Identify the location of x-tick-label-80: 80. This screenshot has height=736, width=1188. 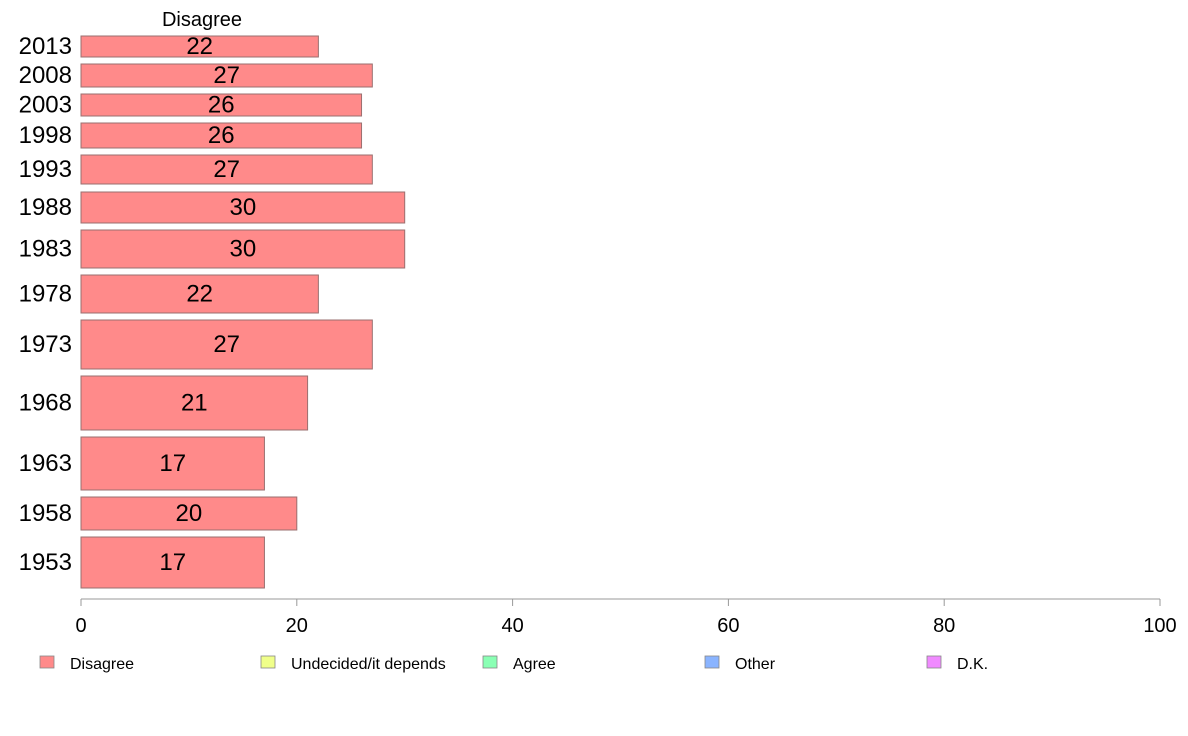
(944, 626).